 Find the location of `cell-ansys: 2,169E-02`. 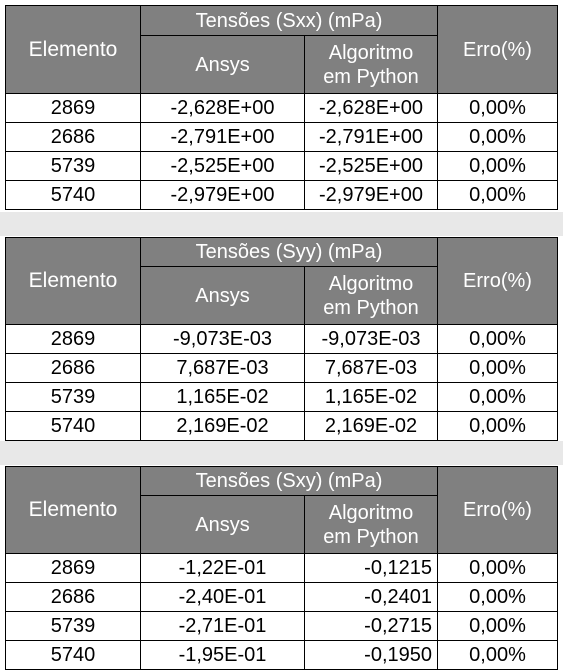

cell-ansys: 2,169E-02 is located at coordinates (222, 426).